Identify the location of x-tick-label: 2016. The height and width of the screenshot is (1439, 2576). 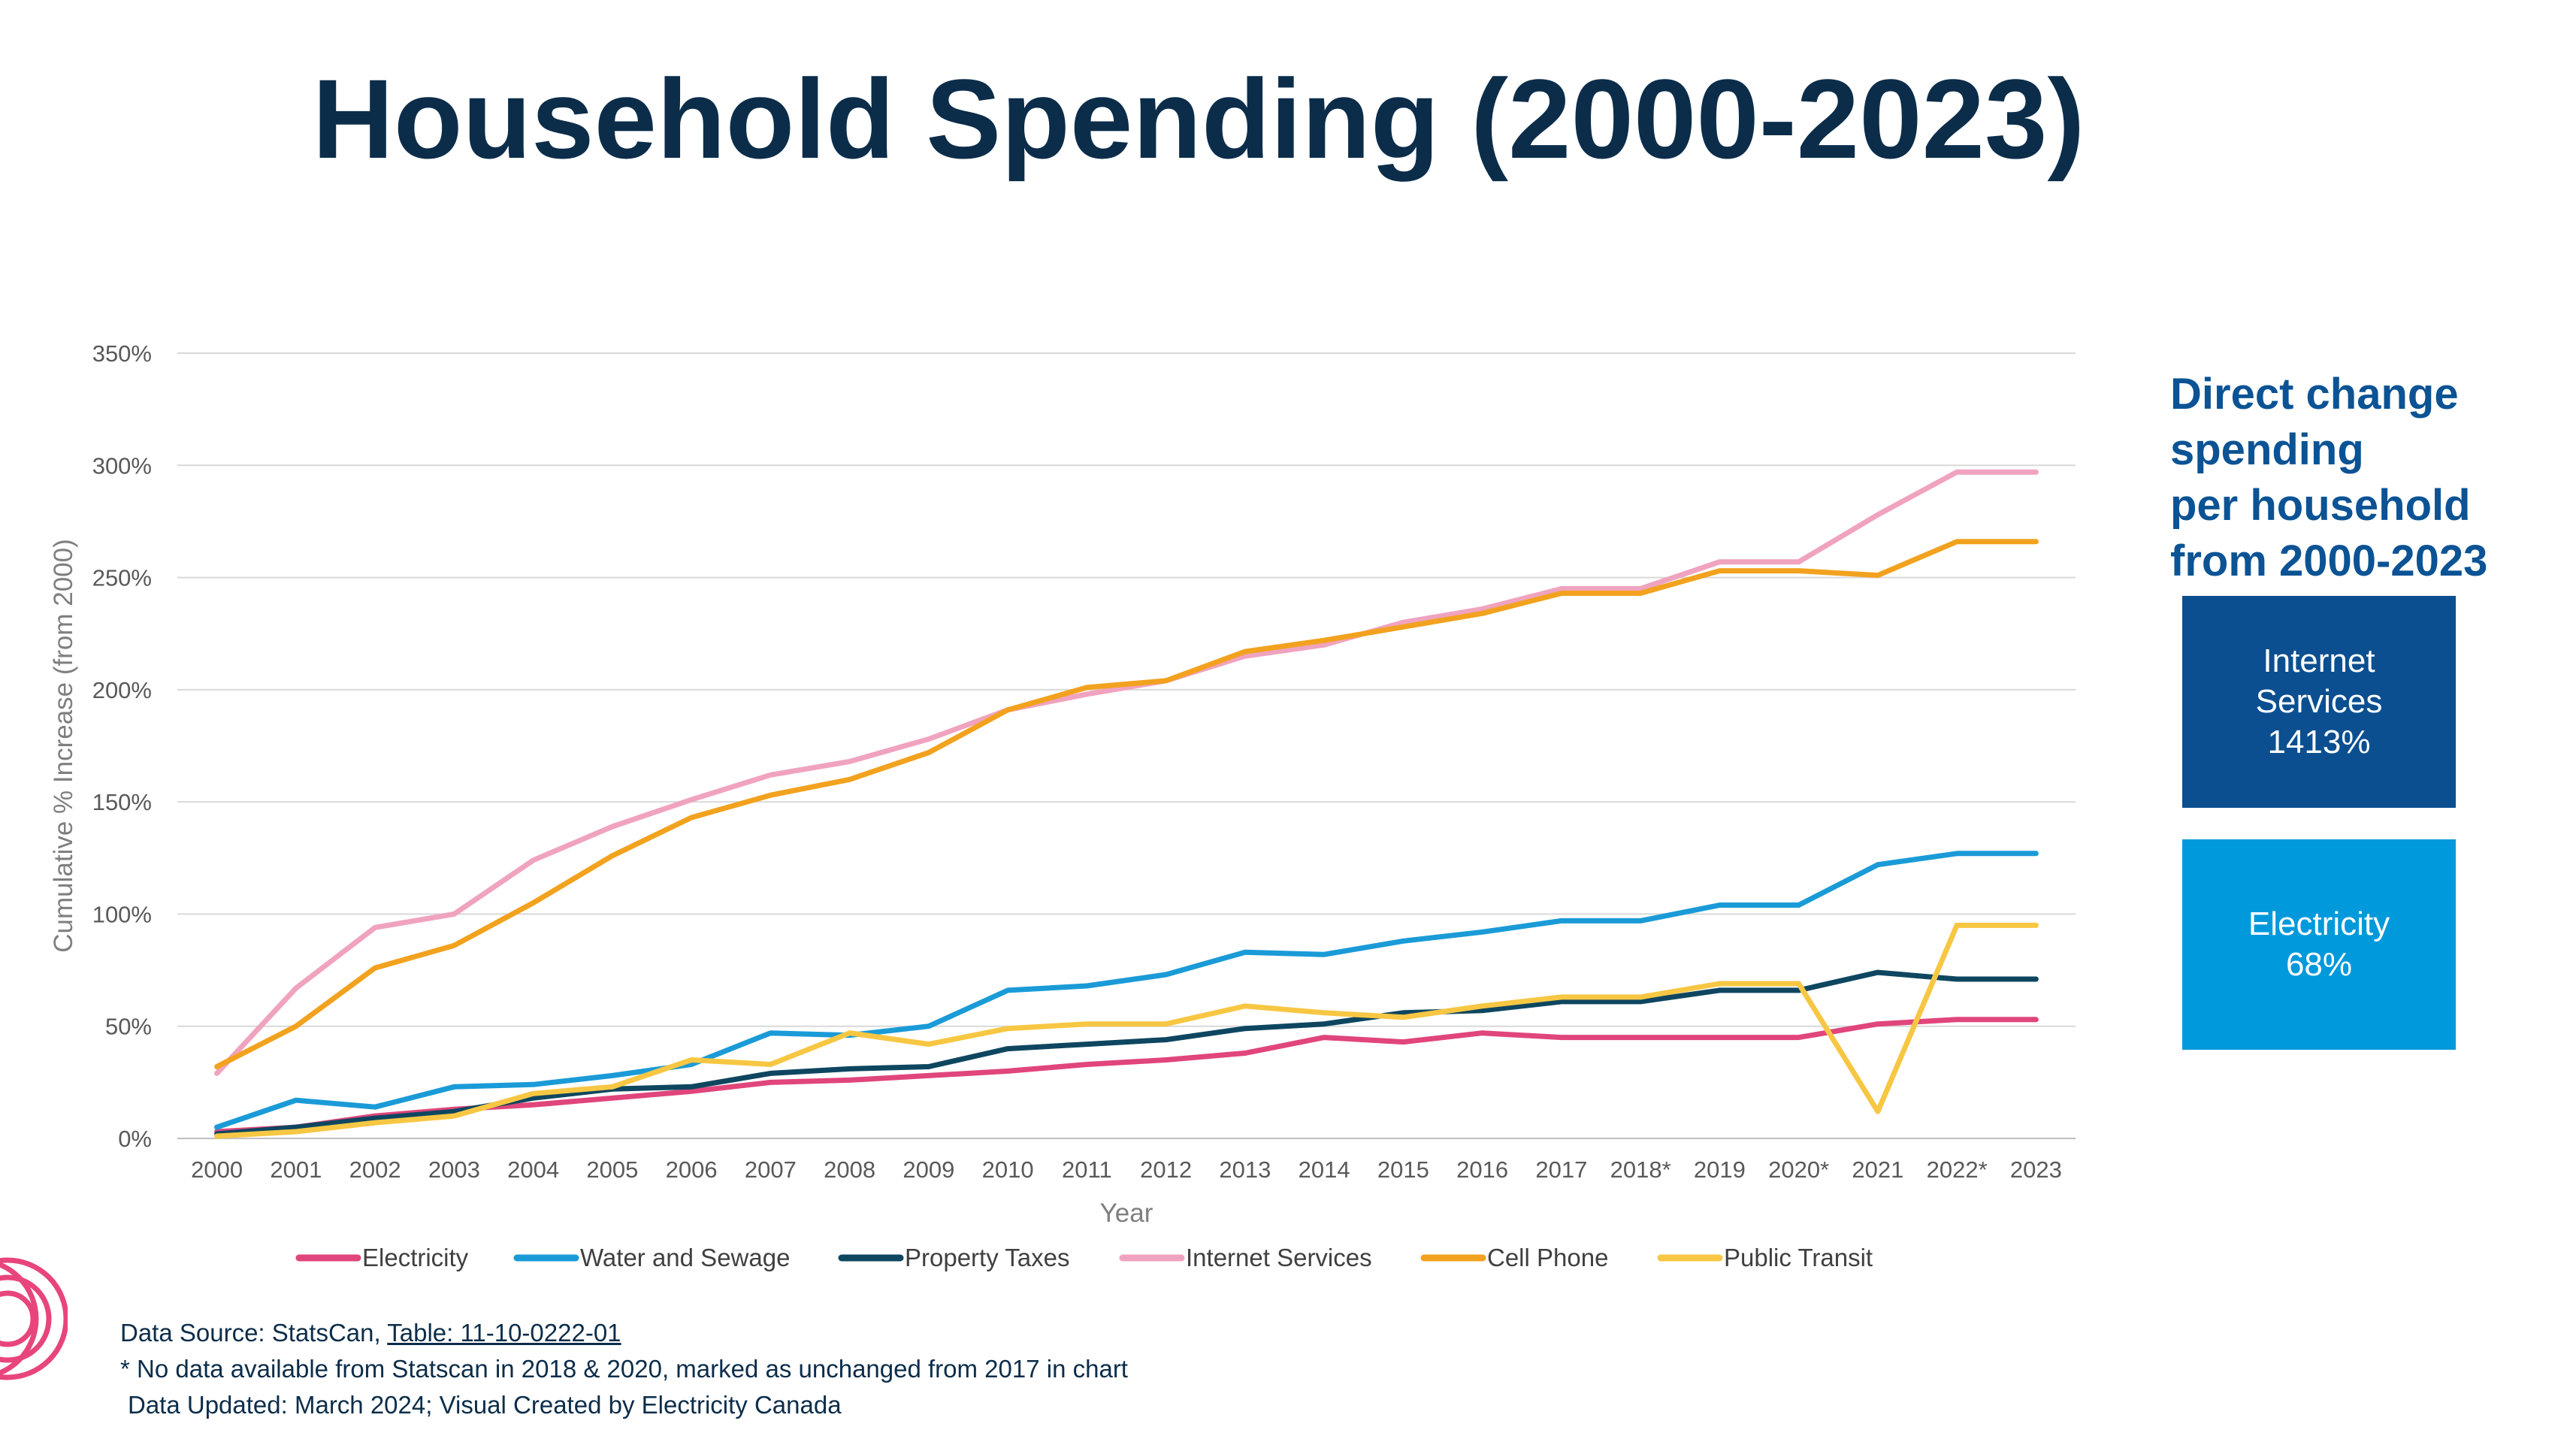
(1482, 1169).